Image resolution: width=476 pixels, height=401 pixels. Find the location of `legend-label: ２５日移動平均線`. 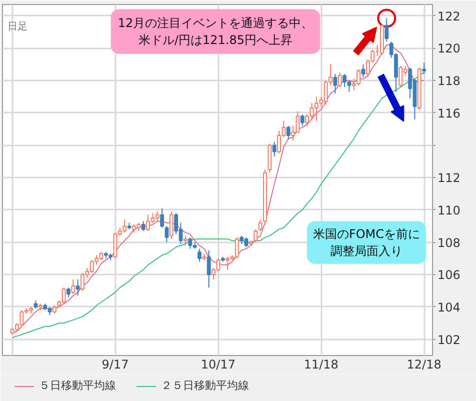

legend-label: ２５日移動平均線 is located at coordinates (205, 385).